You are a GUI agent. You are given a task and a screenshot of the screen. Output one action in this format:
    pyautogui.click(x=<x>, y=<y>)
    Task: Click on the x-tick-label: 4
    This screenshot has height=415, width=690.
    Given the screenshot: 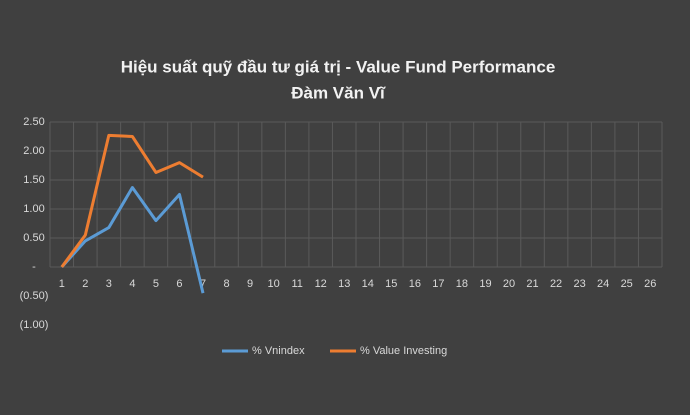 What is the action you would take?
    pyautogui.click(x=132, y=284)
    